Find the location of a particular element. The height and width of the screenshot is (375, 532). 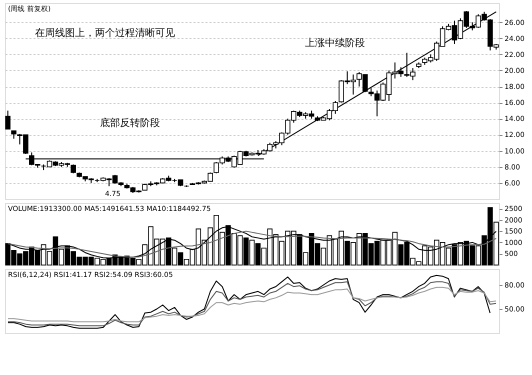

candlestick is located at coordinates (7, 120).